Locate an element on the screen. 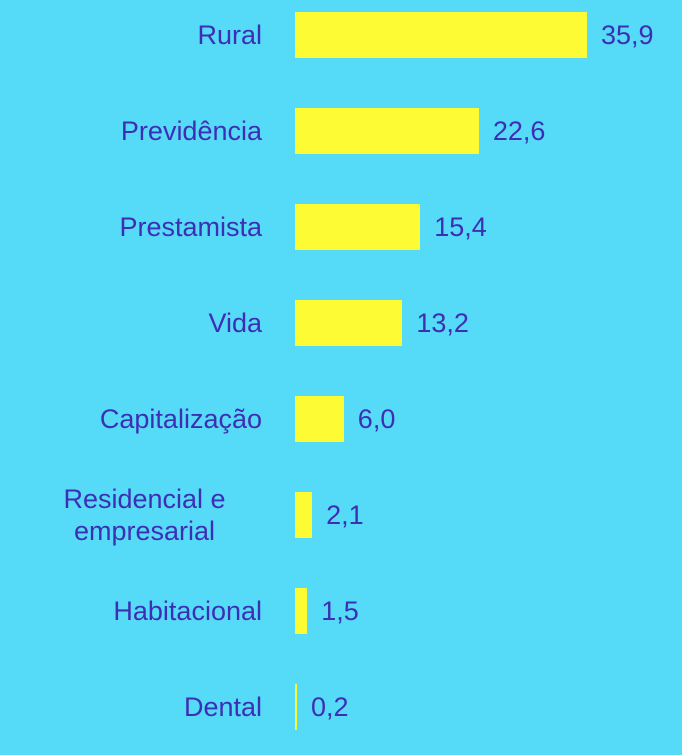  bar-row: Habitacional 1,5 is located at coordinates (341, 611).